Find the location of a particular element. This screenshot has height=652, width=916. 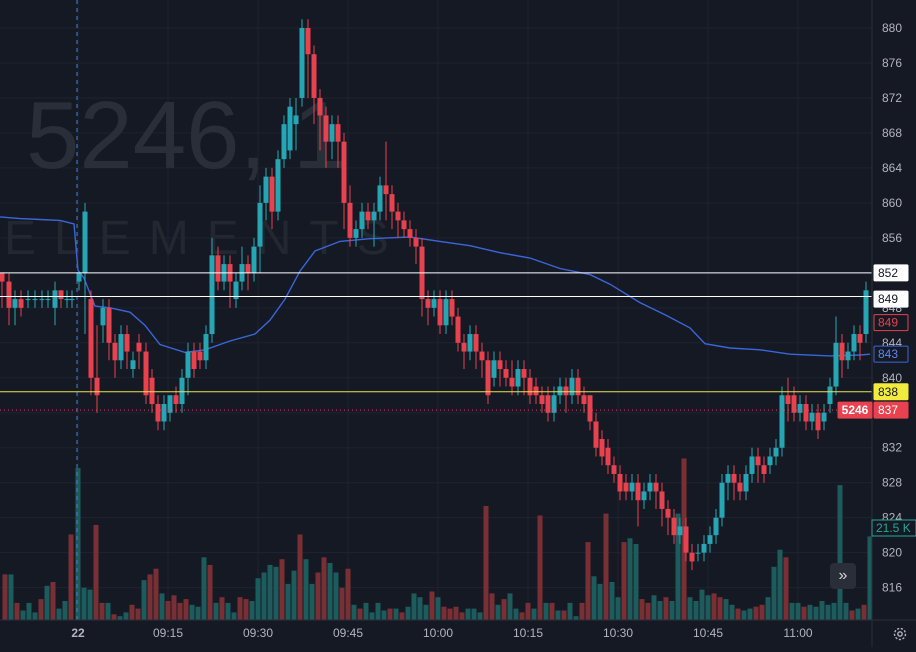

scroll-to-realtime-button: » is located at coordinates (843, 576).